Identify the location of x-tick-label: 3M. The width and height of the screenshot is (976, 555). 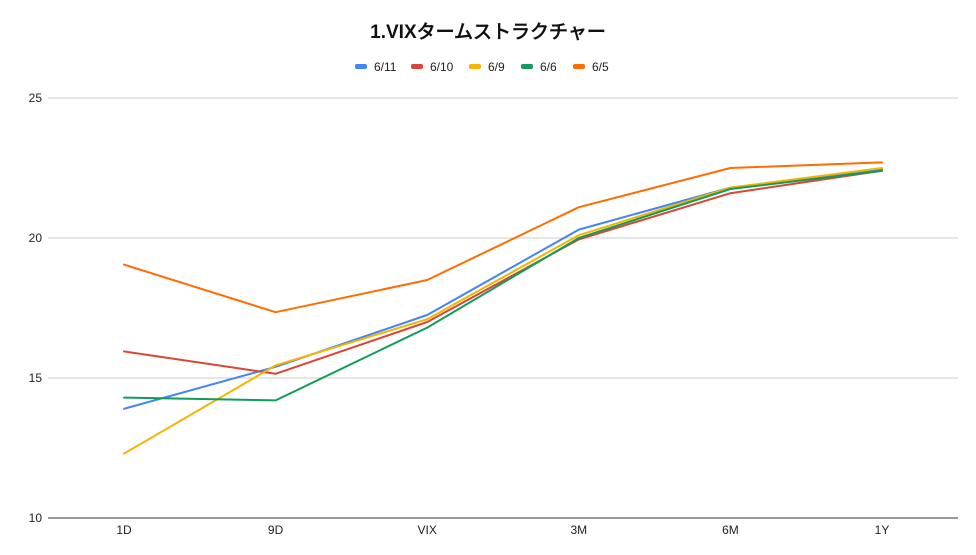
(578, 530).